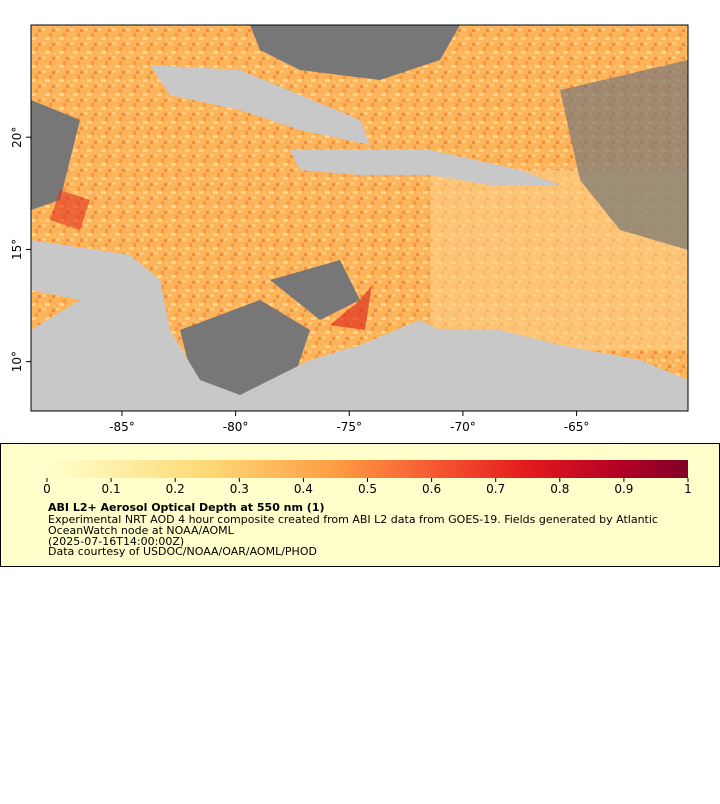 The image size is (720, 804). I want to click on colorbar-tick-label: 1, so click(688, 489).